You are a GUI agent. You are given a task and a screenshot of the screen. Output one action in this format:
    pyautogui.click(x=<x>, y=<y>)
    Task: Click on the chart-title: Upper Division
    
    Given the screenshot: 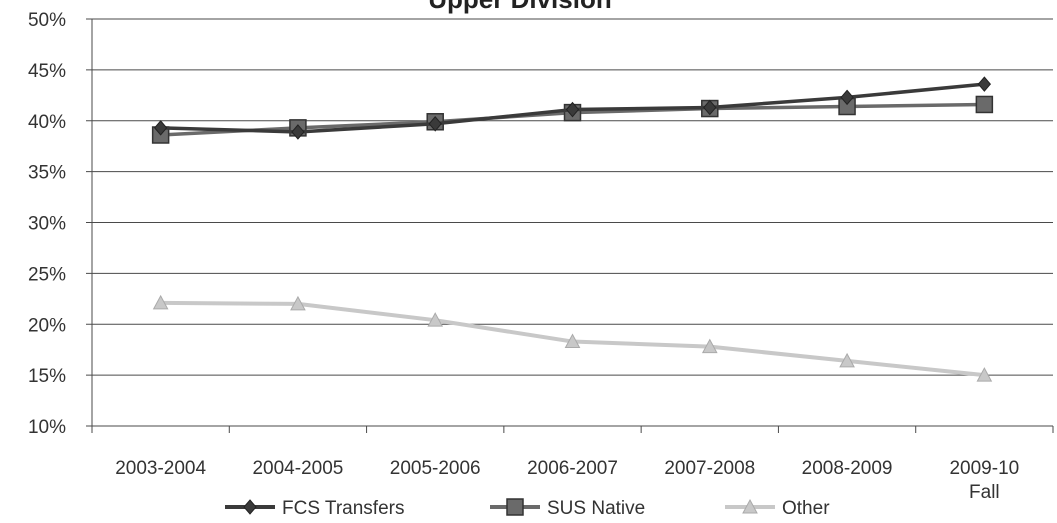 What is the action you would take?
    pyautogui.click(x=519, y=7)
    